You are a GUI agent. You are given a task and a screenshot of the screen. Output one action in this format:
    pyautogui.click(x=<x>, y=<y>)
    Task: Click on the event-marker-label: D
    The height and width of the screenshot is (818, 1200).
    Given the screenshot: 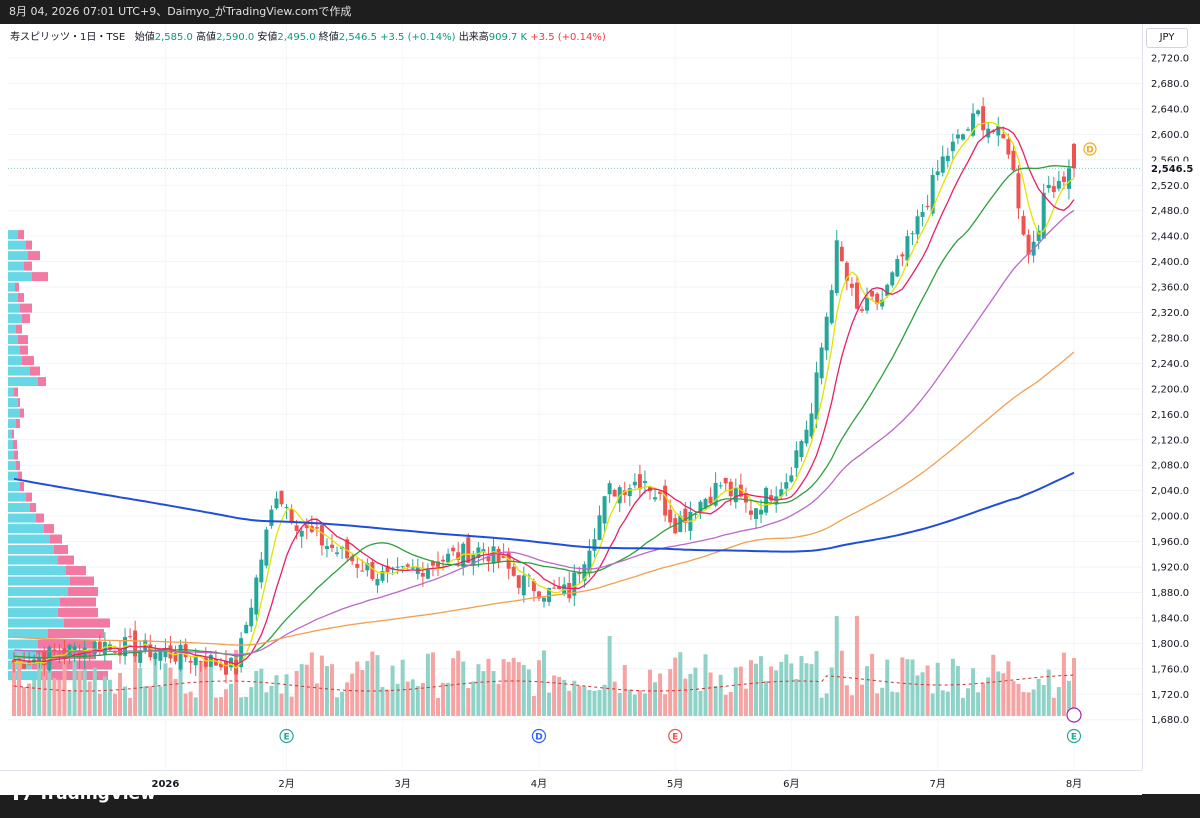 What is the action you would take?
    pyautogui.click(x=538, y=738)
    